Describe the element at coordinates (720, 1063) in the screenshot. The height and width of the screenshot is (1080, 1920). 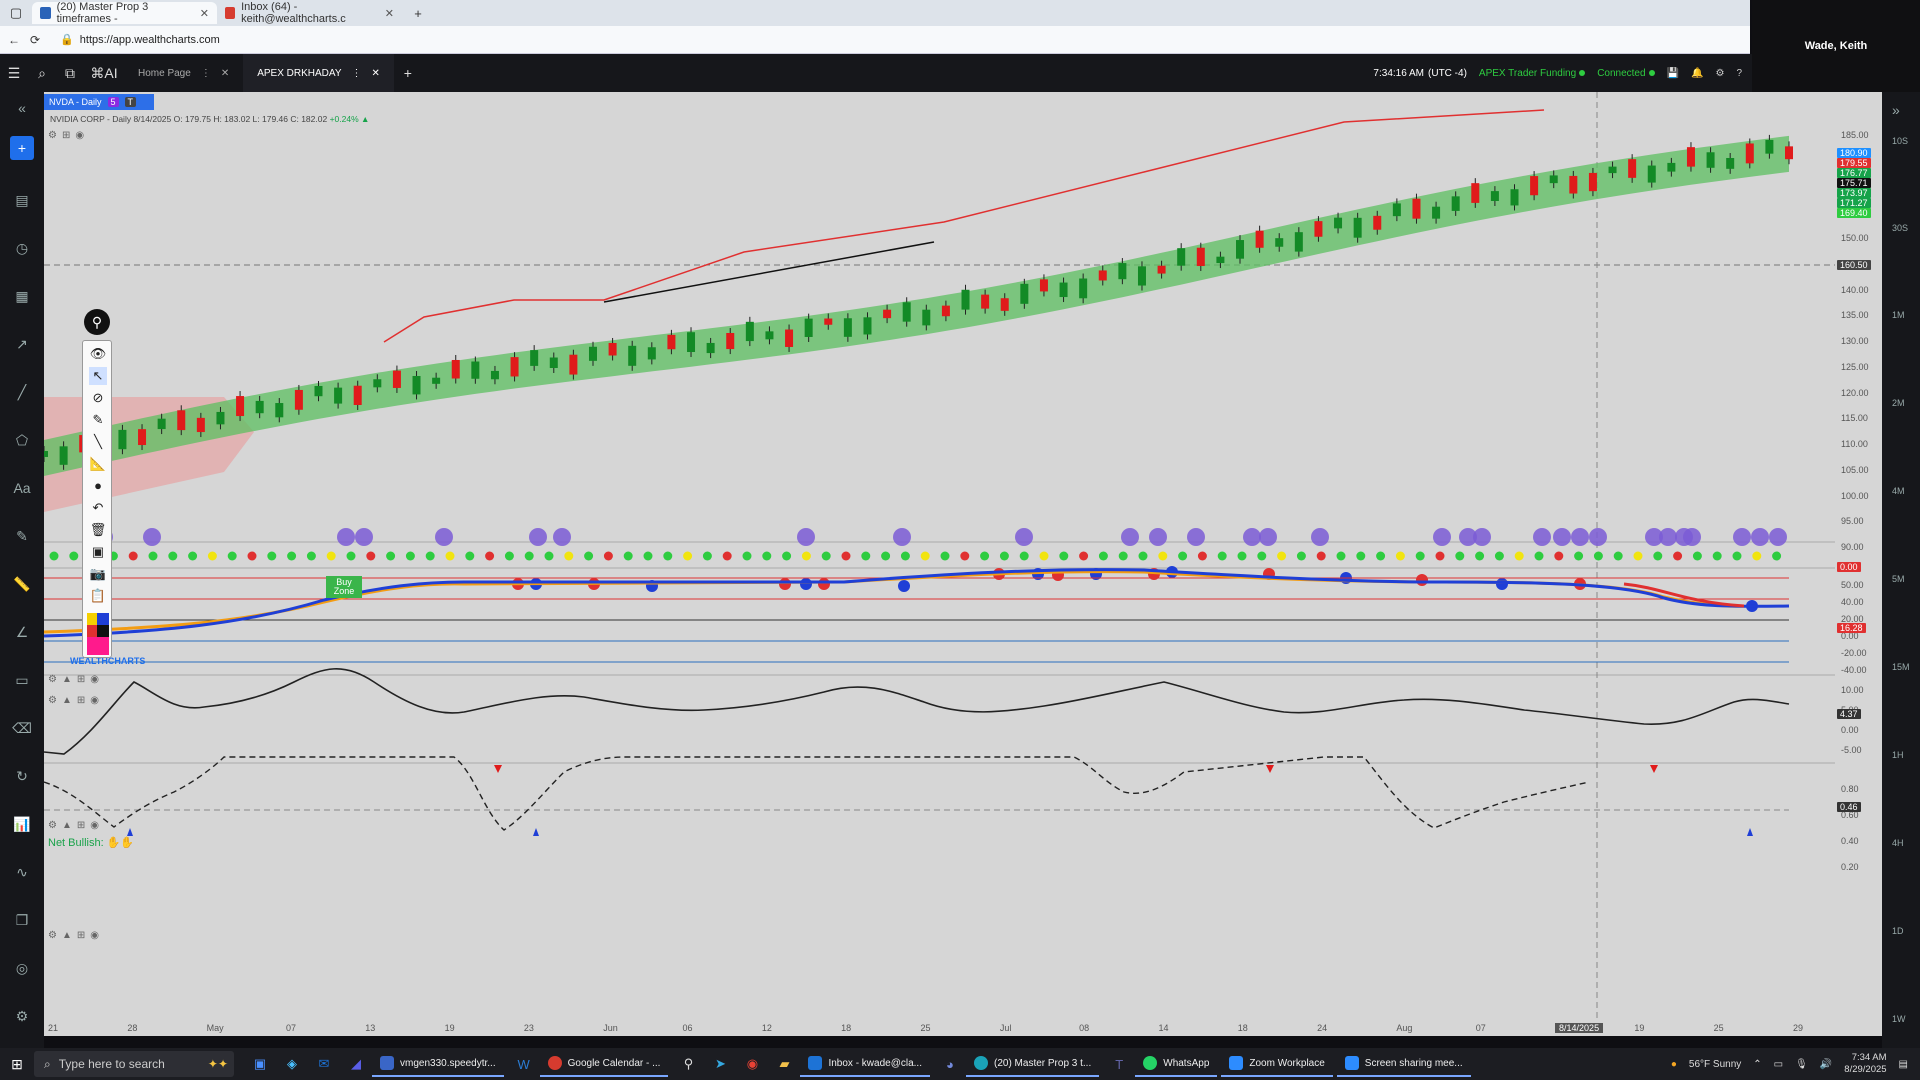
I see `telegram-icon: ➤` at that location.